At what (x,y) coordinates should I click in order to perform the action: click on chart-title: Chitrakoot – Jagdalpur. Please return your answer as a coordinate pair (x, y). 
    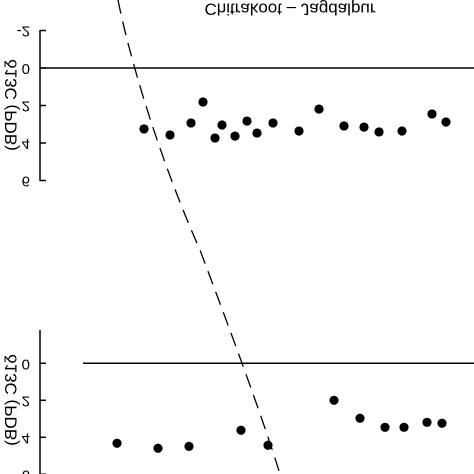
    Looking at the image, I should click on (289, 9).